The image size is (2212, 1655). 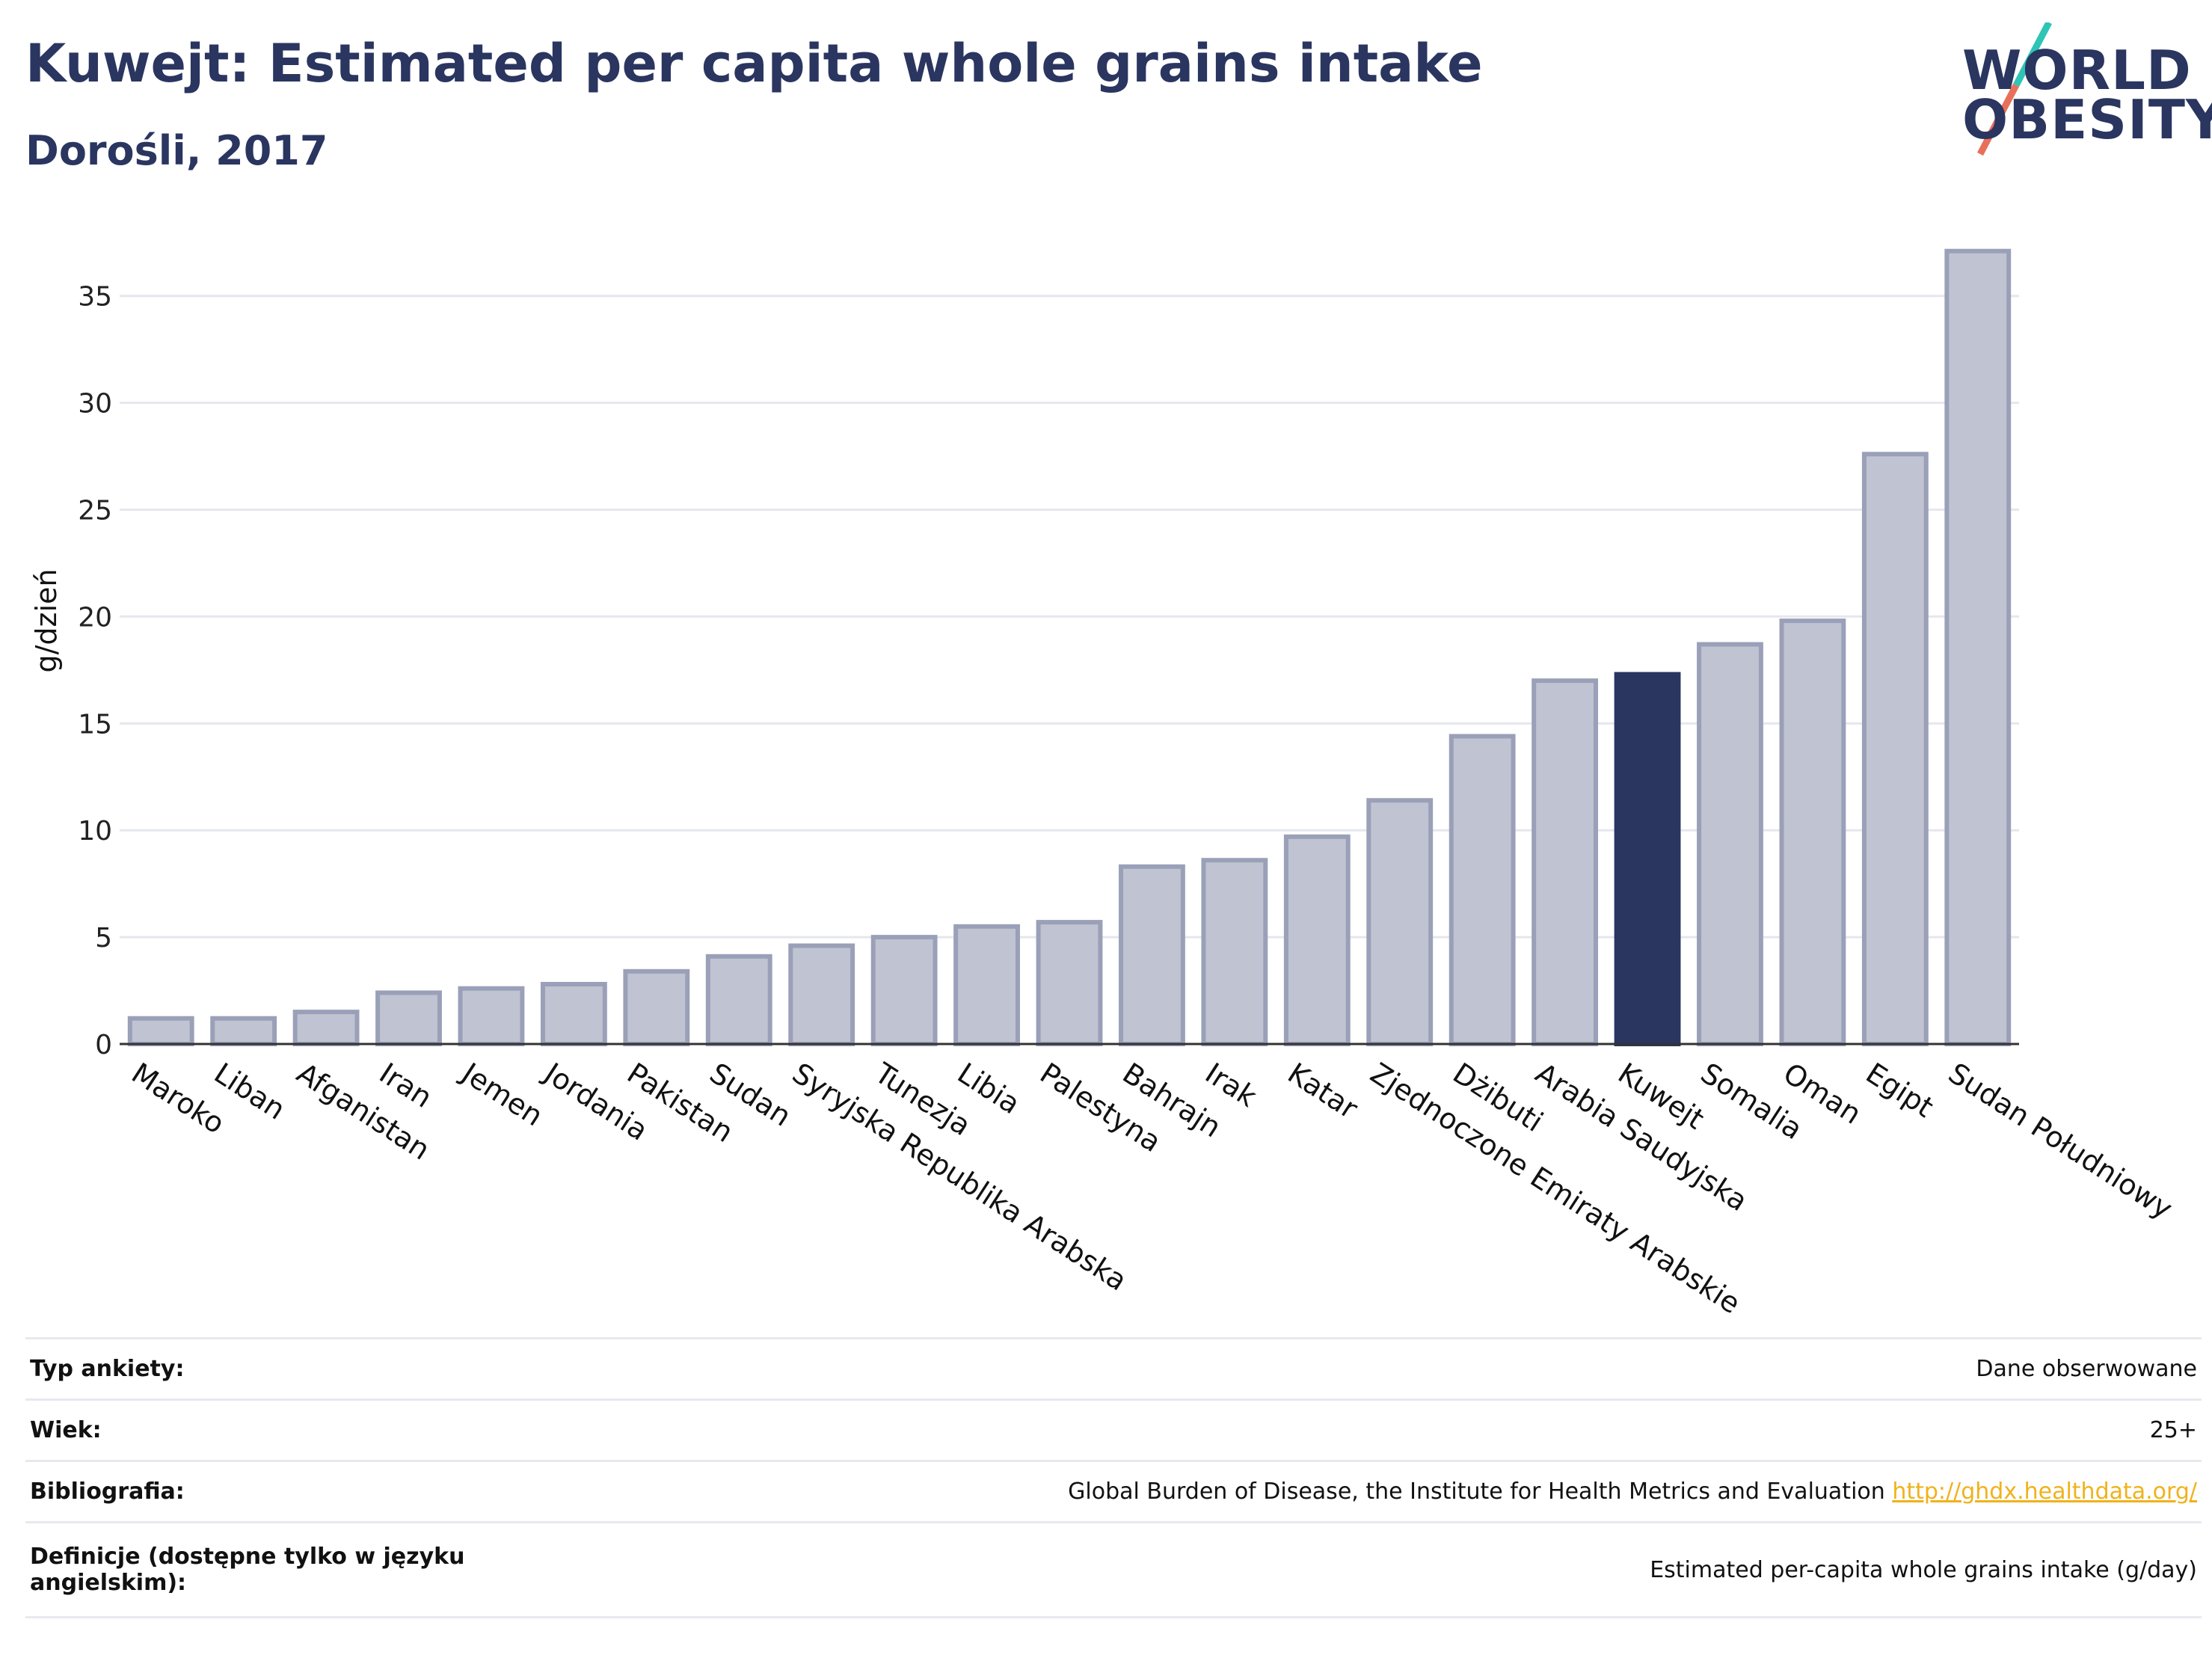 I want to click on bar-katar, so click(x=1317, y=940).